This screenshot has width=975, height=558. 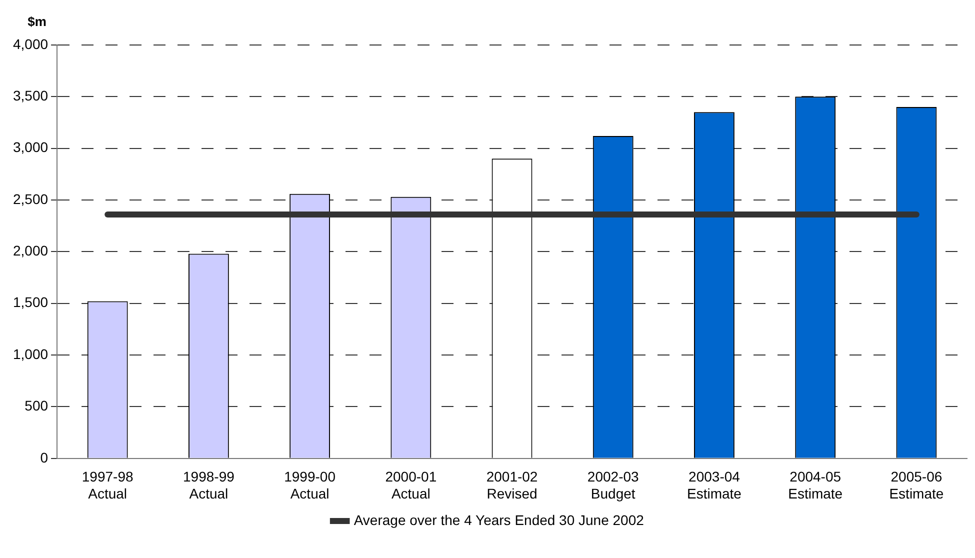 I want to click on y-tick-label: 2,500, so click(x=30, y=198).